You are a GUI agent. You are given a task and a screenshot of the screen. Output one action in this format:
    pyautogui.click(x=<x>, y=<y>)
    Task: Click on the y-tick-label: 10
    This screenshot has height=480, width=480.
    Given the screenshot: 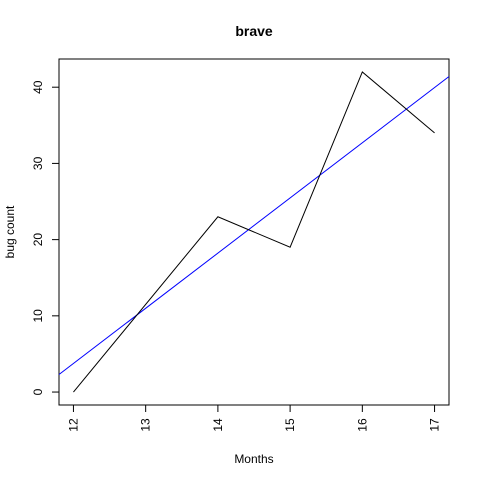 What is the action you would take?
    pyautogui.click(x=38, y=316)
    